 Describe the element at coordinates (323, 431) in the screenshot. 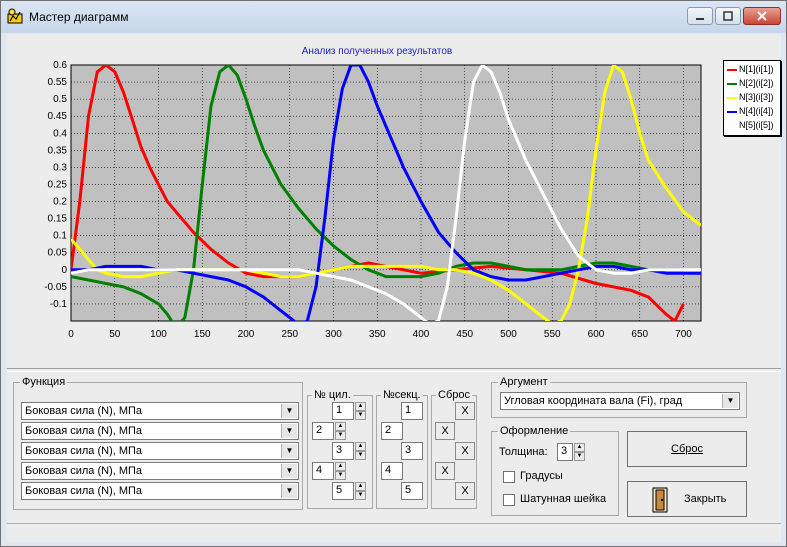

I see `cylinder-input-2: 2` at that location.